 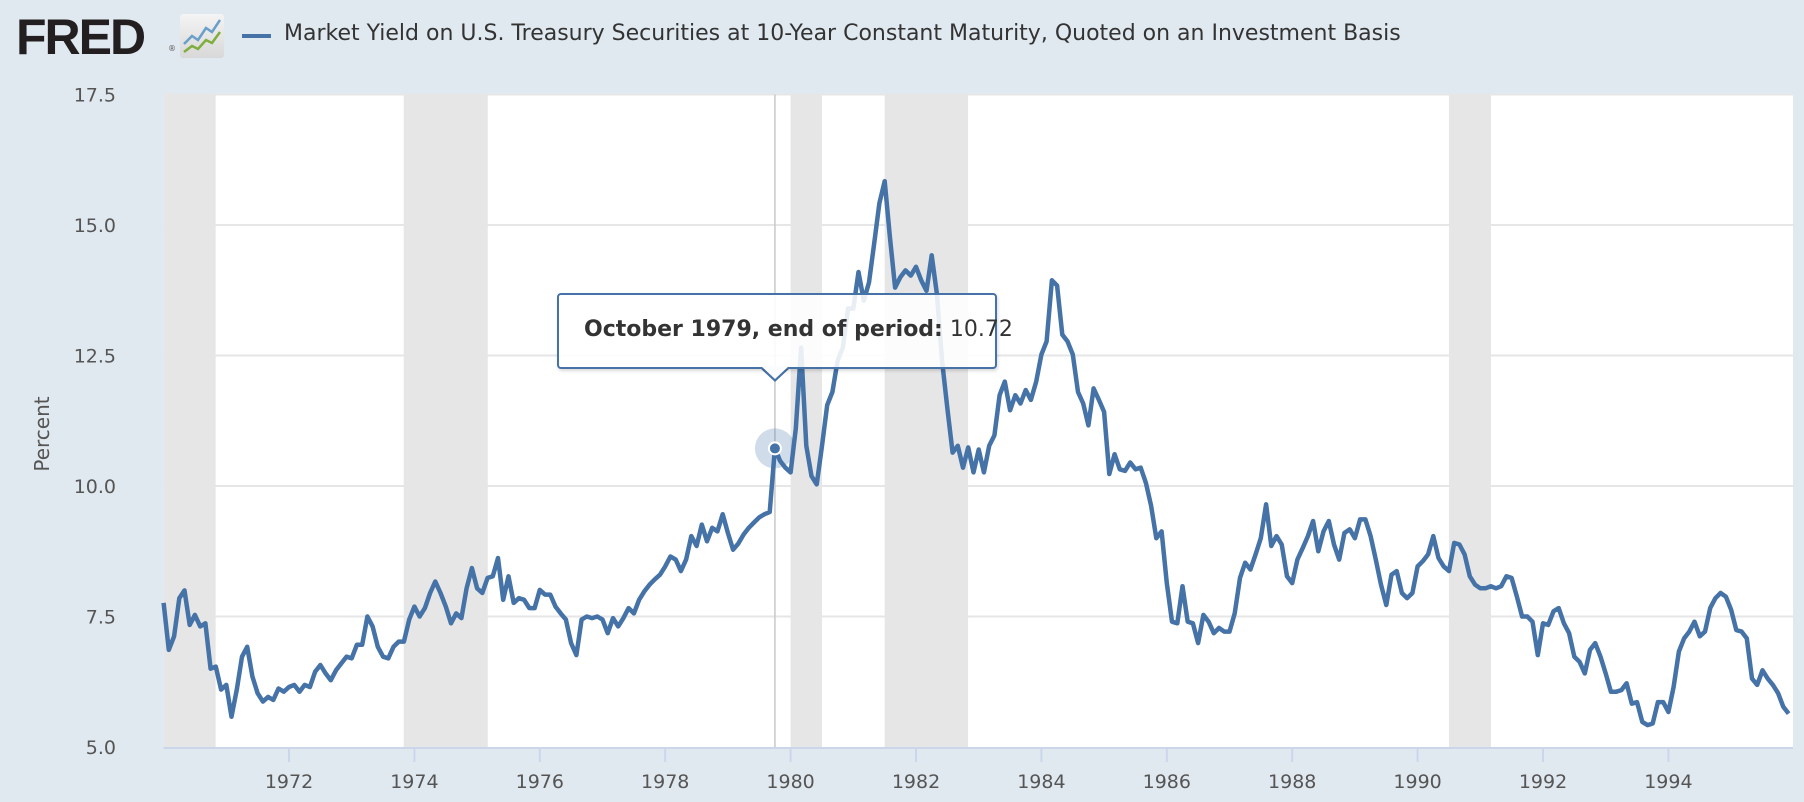 I want to click on x-tick-label: 1986, so click(x=1167, y=782).